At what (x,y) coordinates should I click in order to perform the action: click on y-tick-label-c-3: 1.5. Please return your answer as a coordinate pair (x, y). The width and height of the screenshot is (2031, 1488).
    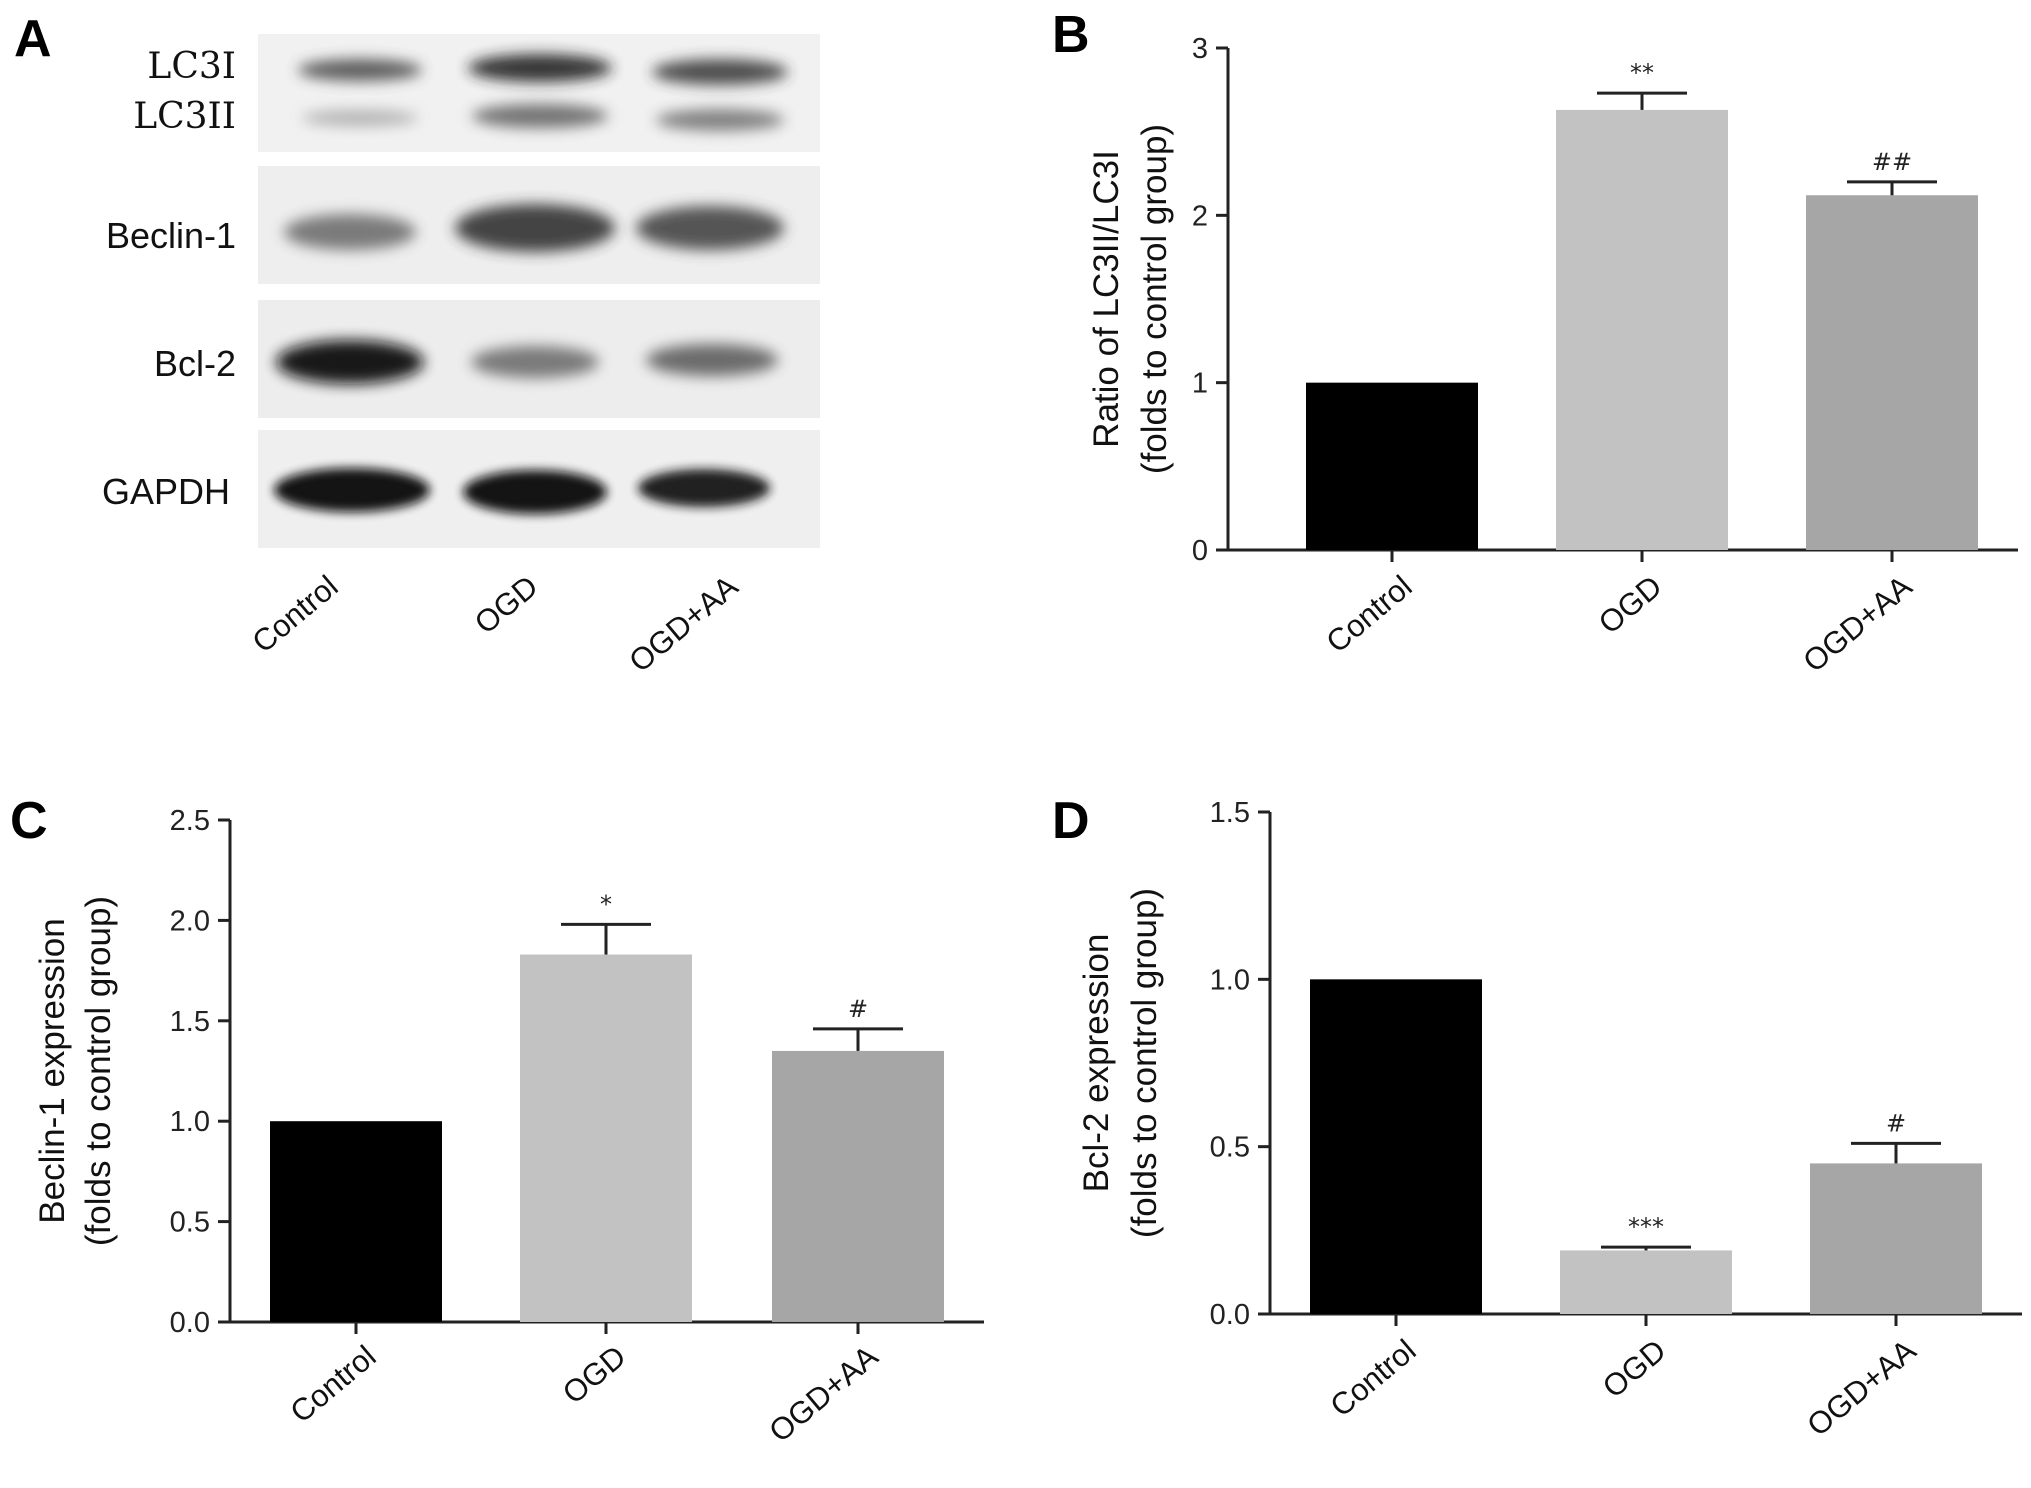
    Looking at the image, I should click on (190, 1022).